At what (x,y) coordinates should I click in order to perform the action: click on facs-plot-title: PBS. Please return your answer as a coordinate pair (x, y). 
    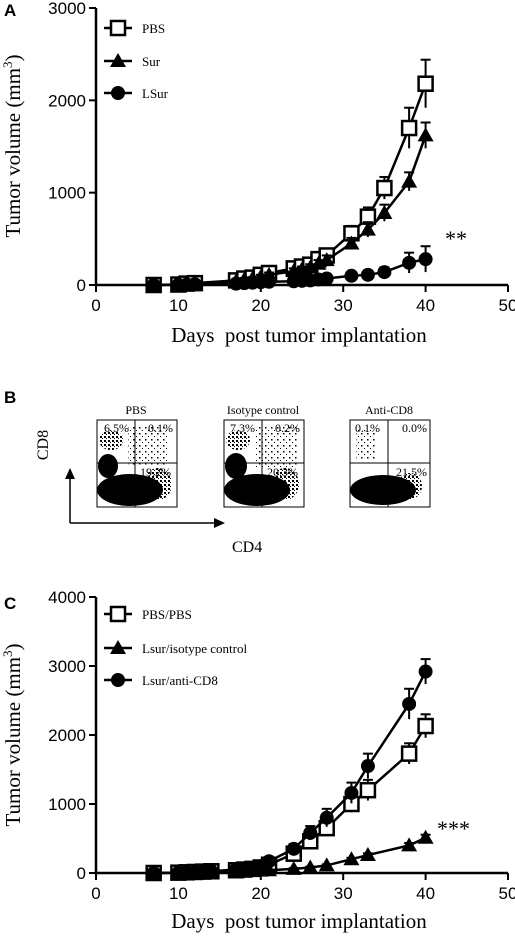
    Looking at the image, I should click on (135, 410).